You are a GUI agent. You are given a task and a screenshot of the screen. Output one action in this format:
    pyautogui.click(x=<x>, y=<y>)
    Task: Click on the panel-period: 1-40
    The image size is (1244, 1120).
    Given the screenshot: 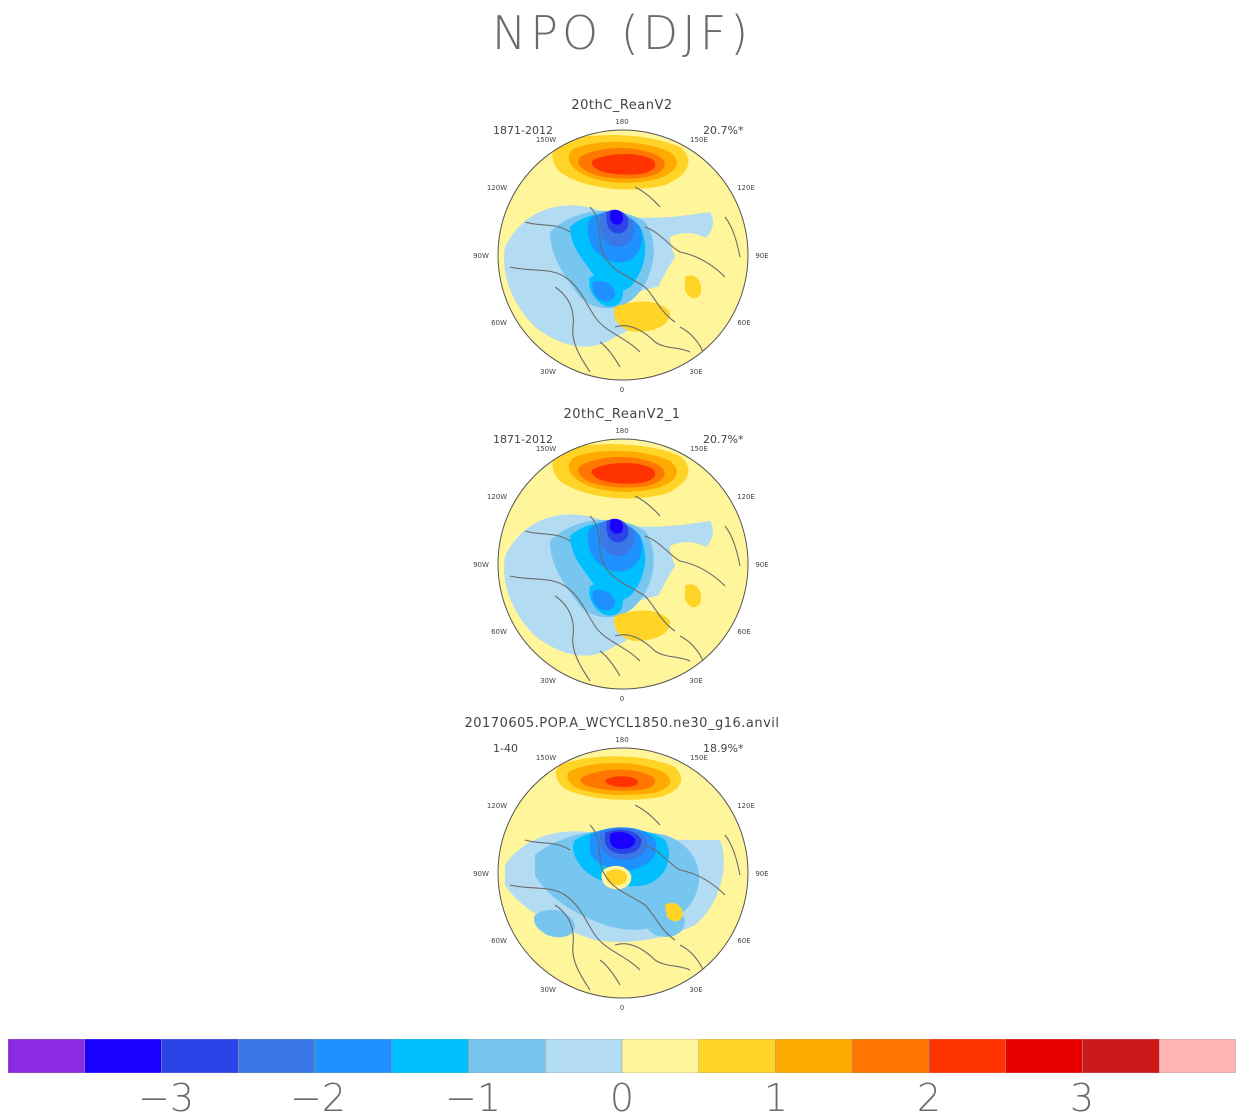 What is the action you would take?
    pyautogui.click(x=505, y=748)
    